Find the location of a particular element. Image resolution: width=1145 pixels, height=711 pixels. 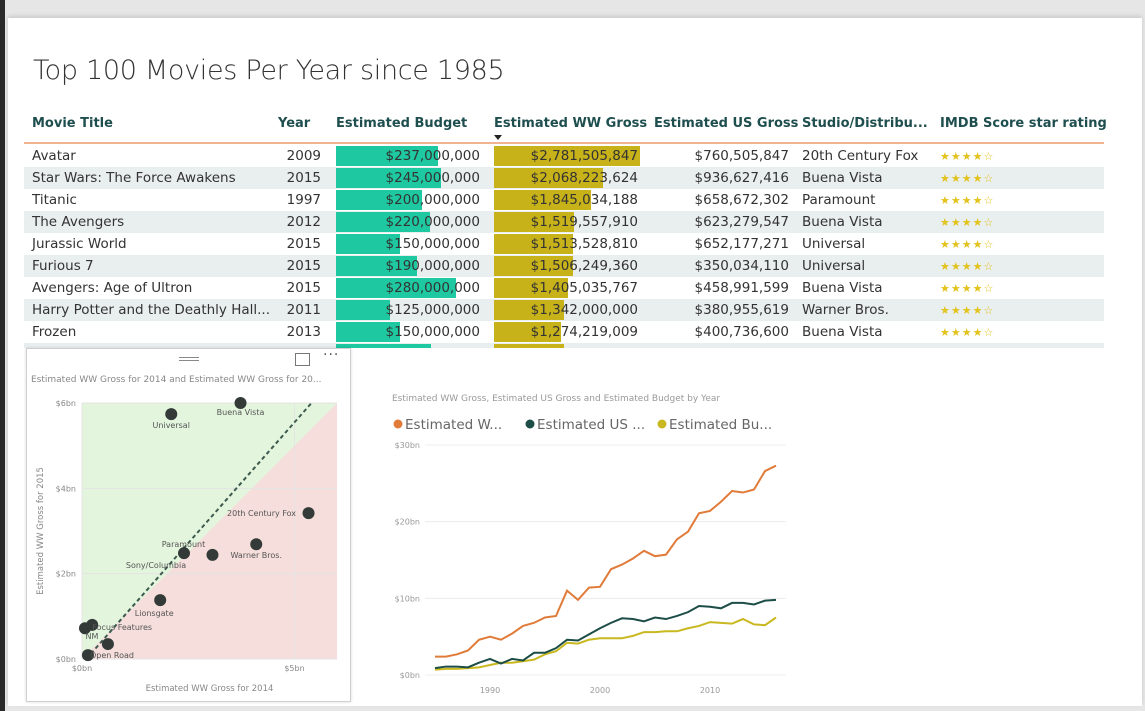

ww-gross: $1,405,035,767 is located at coordinates (584, 288).